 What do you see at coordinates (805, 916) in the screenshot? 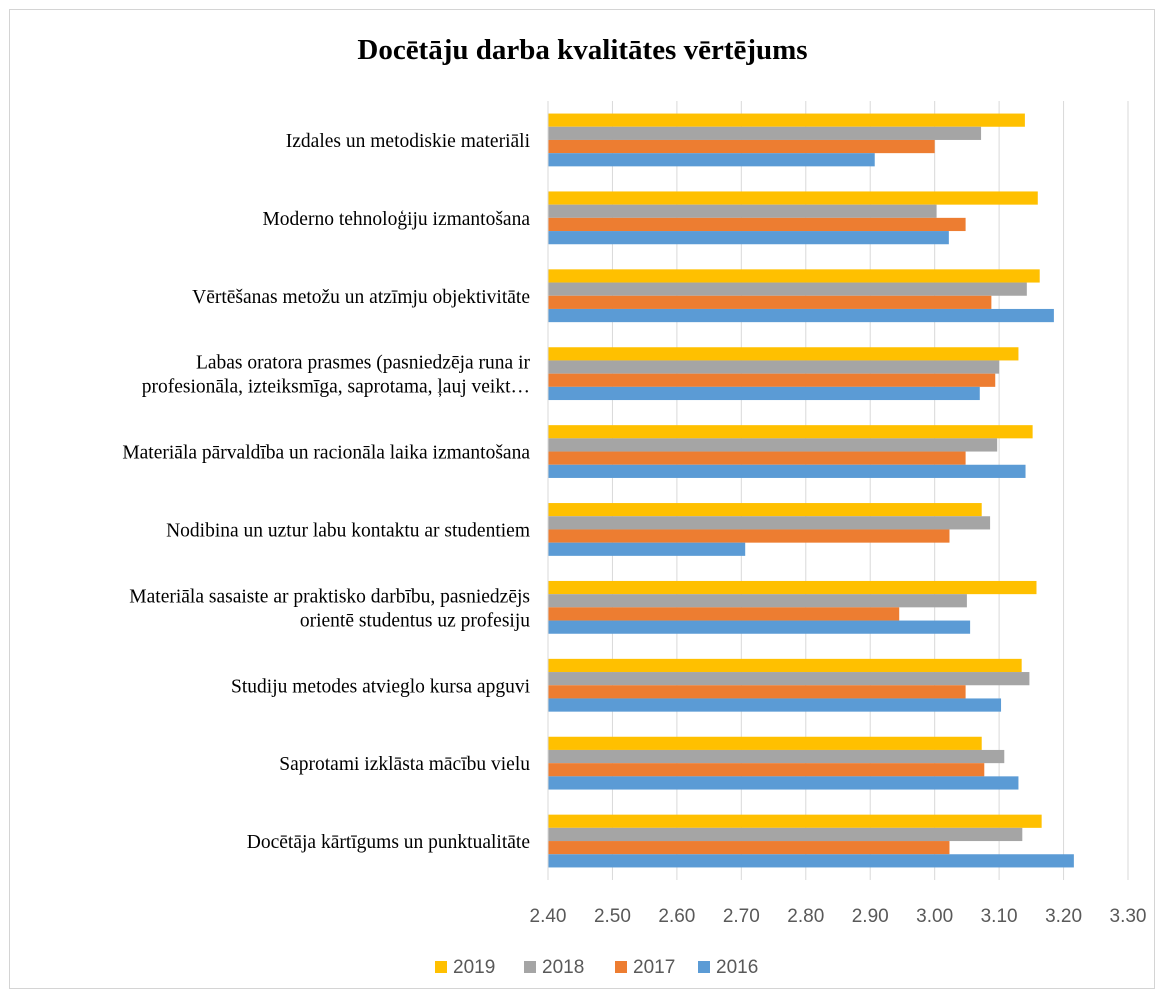
I see `x-tick-label: 2.80` at bounding box center [805, 916].